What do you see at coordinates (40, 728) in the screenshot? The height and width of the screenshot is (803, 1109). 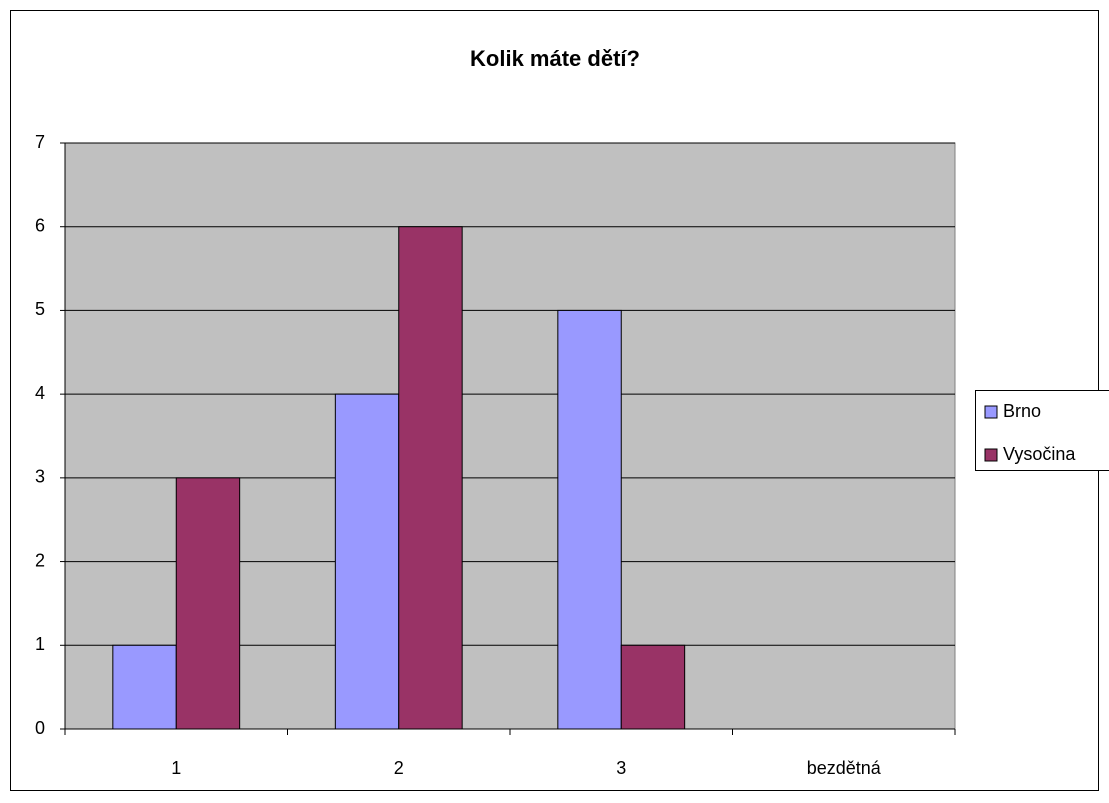 I see `y-tick-label: 0` at bounding box center [40, 728].